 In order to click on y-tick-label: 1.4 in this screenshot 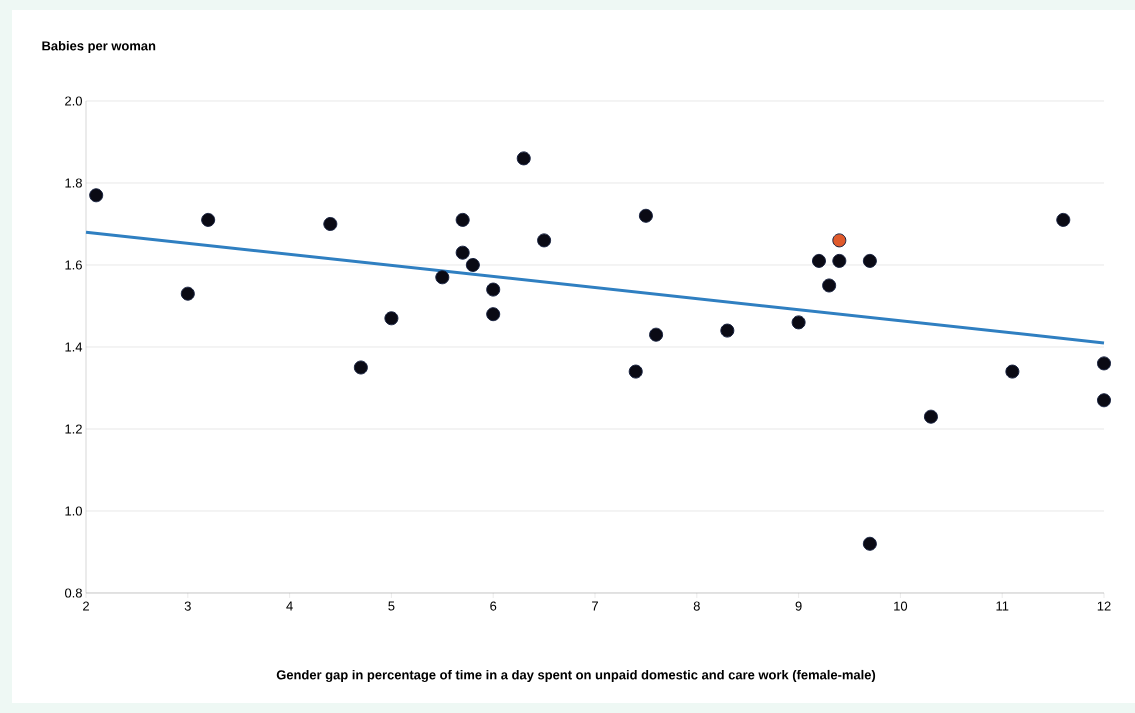, I will do `click(74, 347)`.